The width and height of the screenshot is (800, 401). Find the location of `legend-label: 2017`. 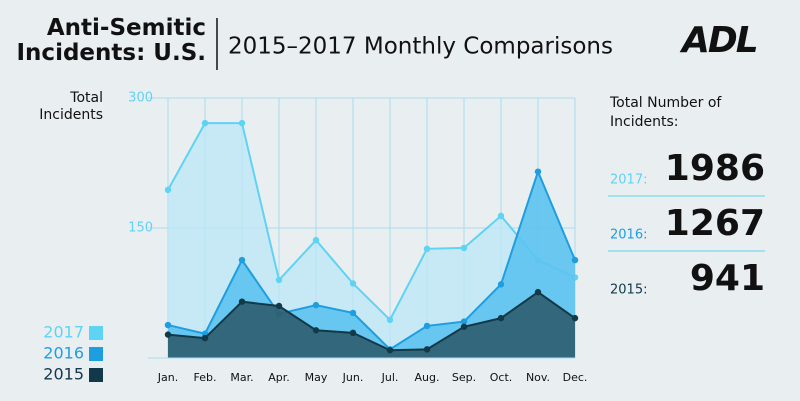

legend-label: 2017 is located at coordinates (63, 332).